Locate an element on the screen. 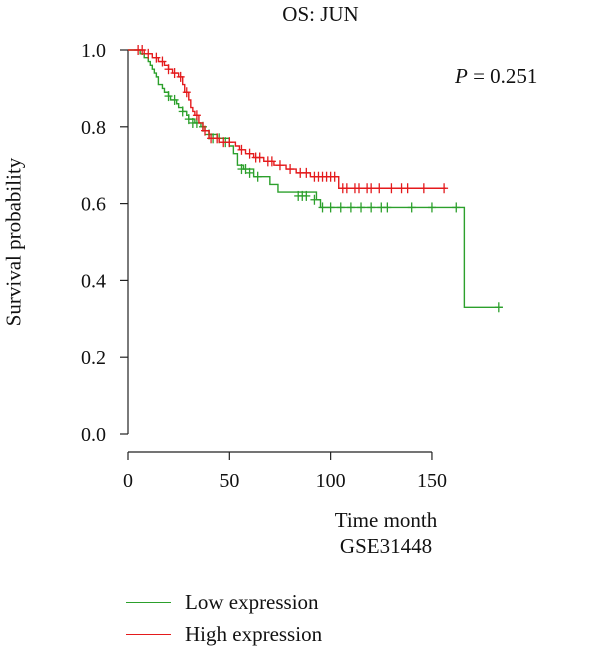 This screenshot has height=650, width=600. x-tick-label: 0 is located at coordinates (128, 481).